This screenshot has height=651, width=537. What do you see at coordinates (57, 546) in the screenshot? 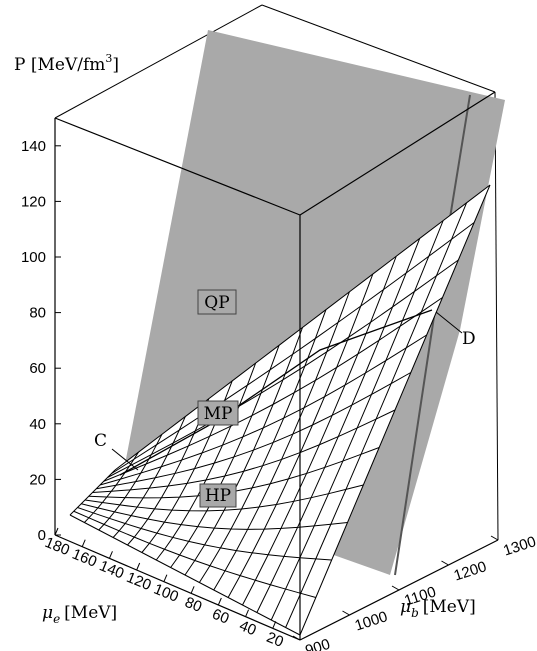
I see `mu-e-tick-label: 180` at bounding box center [57, 546].